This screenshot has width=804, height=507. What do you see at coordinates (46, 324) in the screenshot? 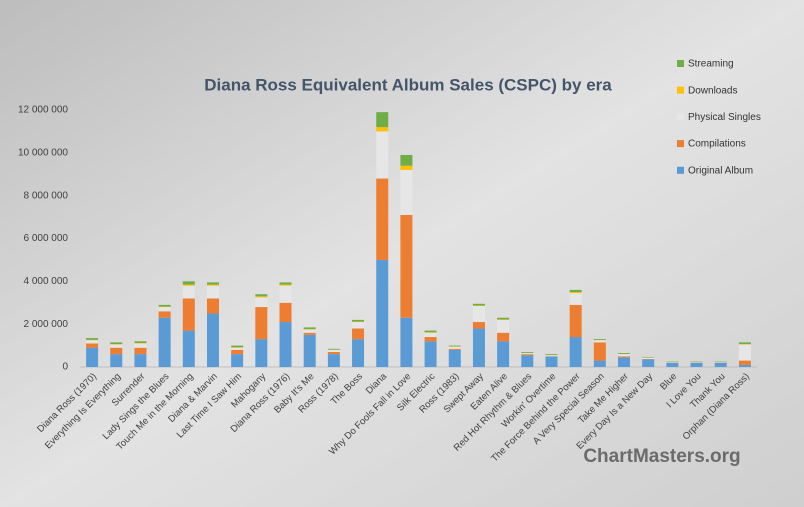
I see `y-tick-label: 2 000 000` at bounding box center [46, 324].